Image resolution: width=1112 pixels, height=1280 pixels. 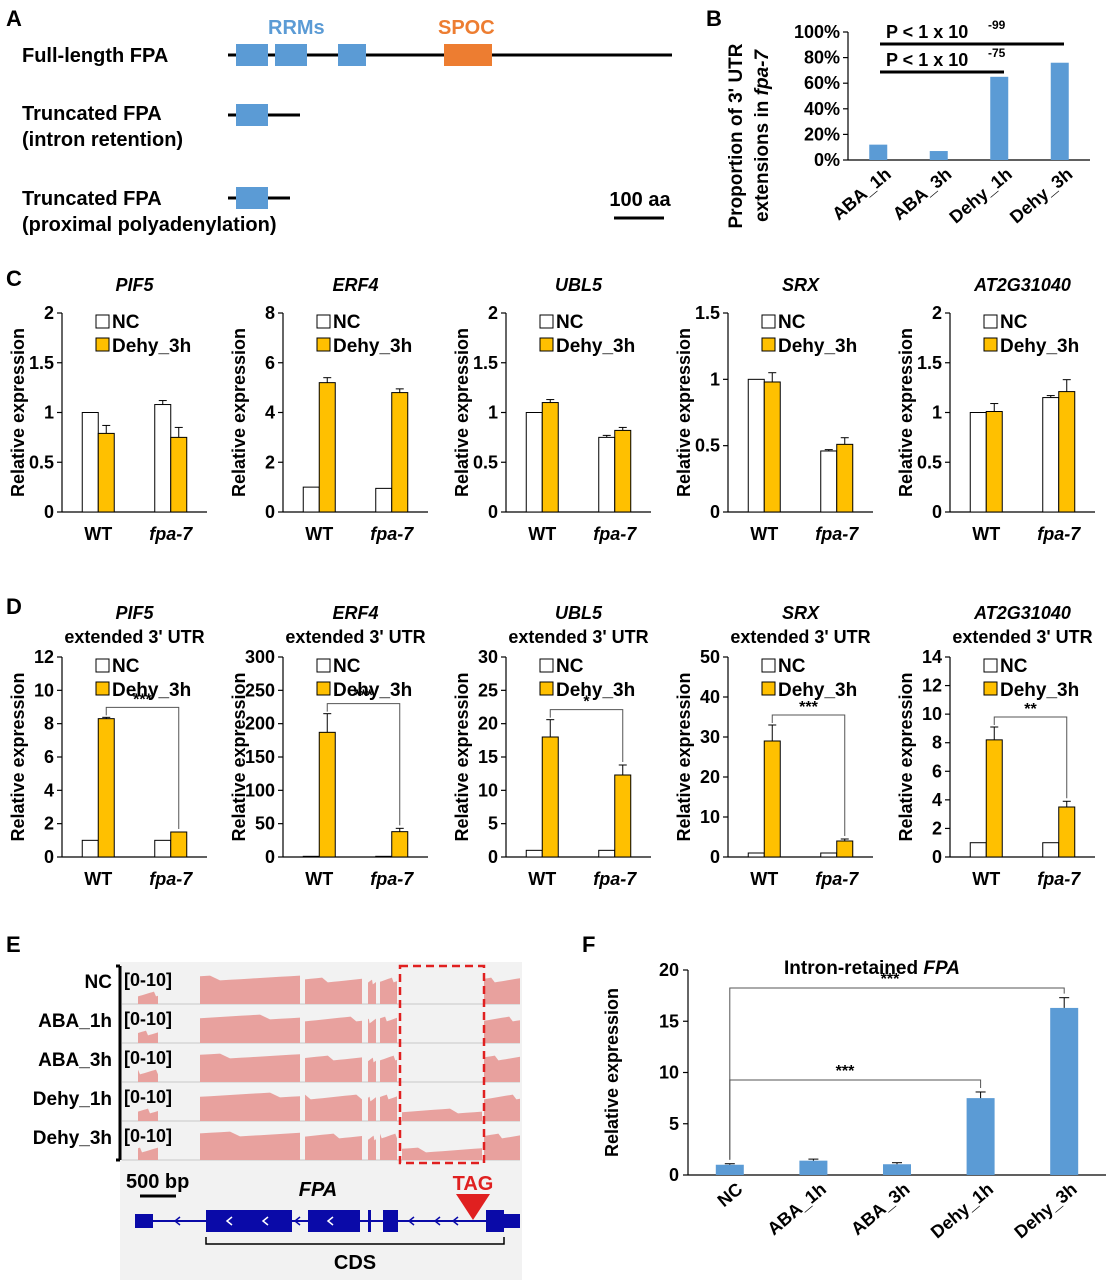 I want to click on panel-d-letter: D, so click(x=14, y=606).